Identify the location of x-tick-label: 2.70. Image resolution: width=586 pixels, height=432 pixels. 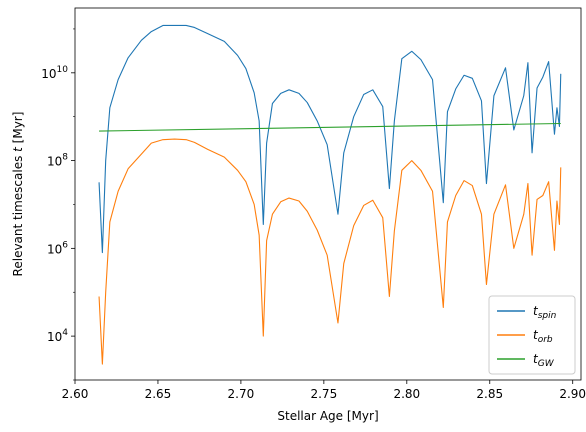
(241, 394).